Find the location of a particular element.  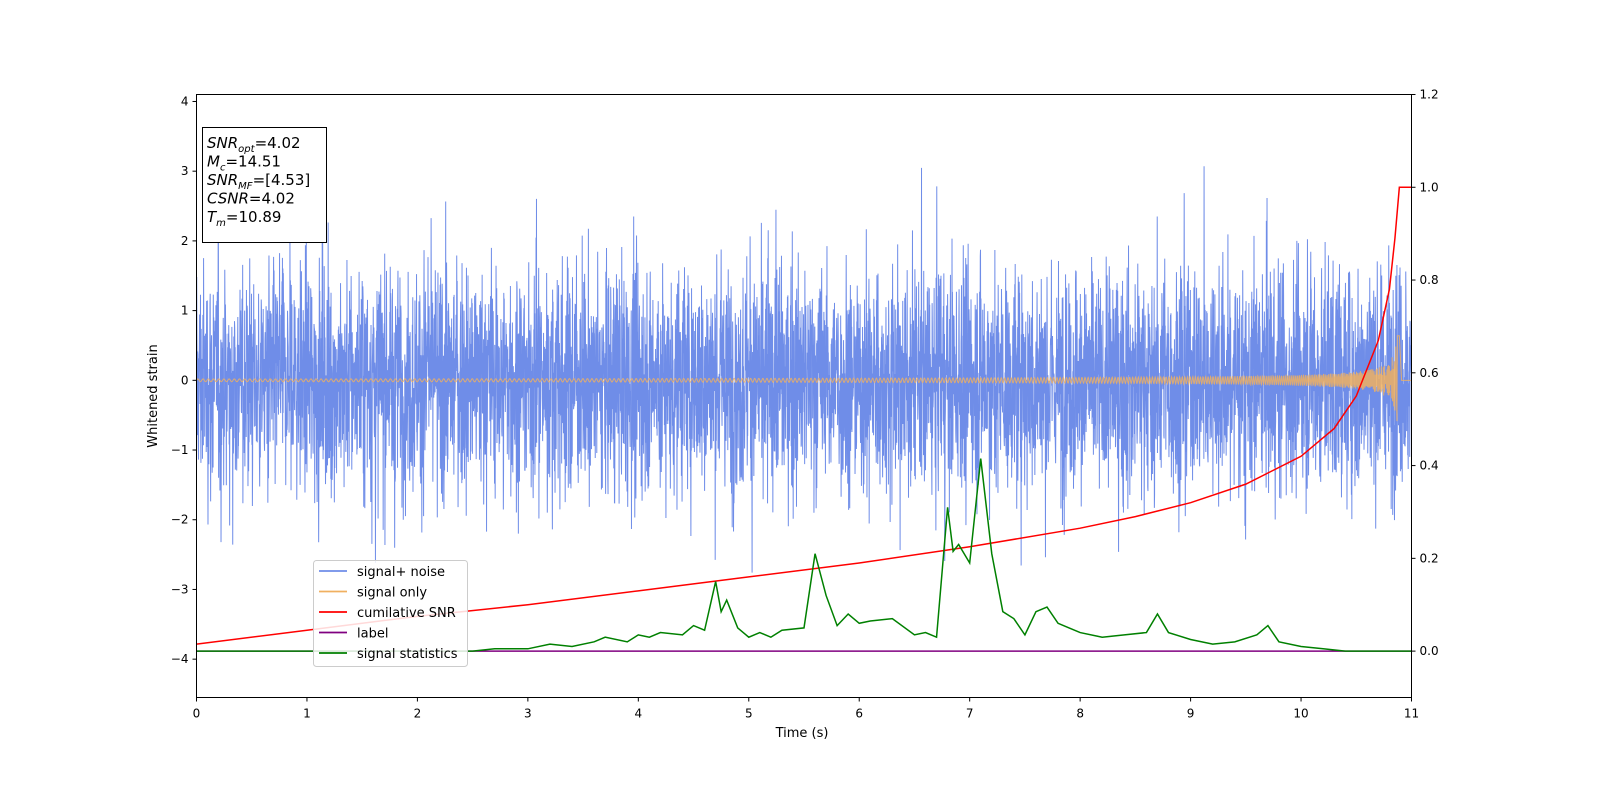

x-tick-label: 1 is located at coordinates (307, 714).